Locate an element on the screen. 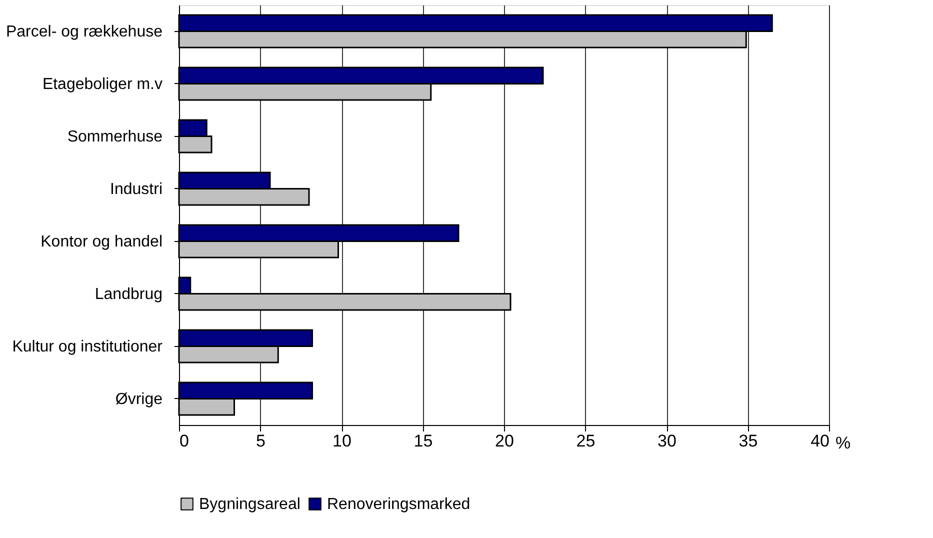 The width and height of the screenshot is (933, 538). x-tick-label: 35 is located at coordinates (748, 441).